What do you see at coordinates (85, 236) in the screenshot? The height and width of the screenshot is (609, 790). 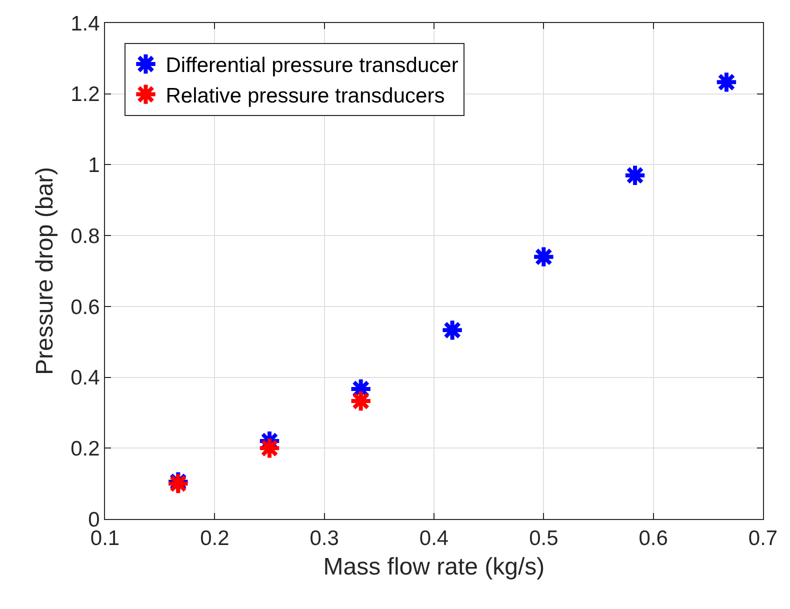 I see `y-tick-label: 0.8` at bounding box center [85, 236].